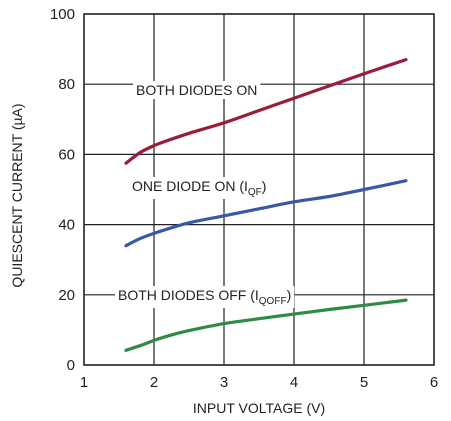  What do you see at coordinates (259, 408) in the screenshot?
I see `x-axis-label: INPUT VOLTAGE (V)` at bounding box center [259, 408].